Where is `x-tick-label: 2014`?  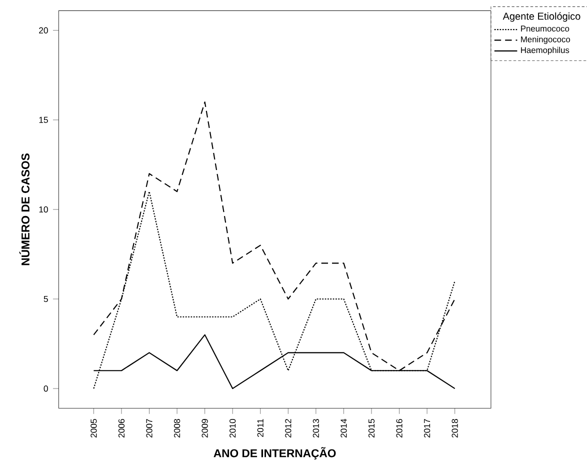
x-tick-label: 2014 is located at coordinates (343, 428).